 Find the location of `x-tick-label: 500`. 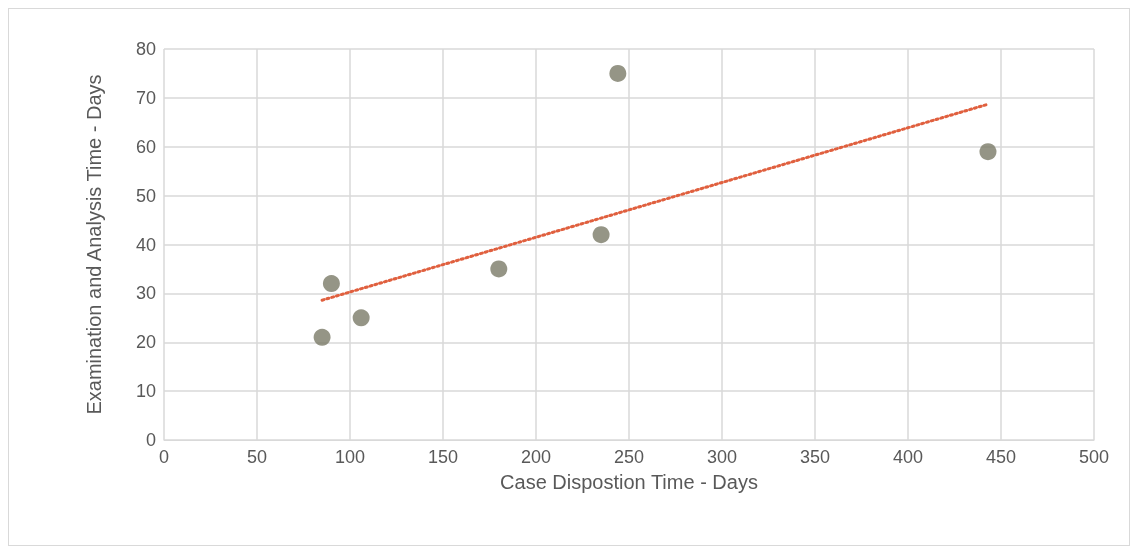

x-tick-label: 500 is located at coordinates (1094, 457).